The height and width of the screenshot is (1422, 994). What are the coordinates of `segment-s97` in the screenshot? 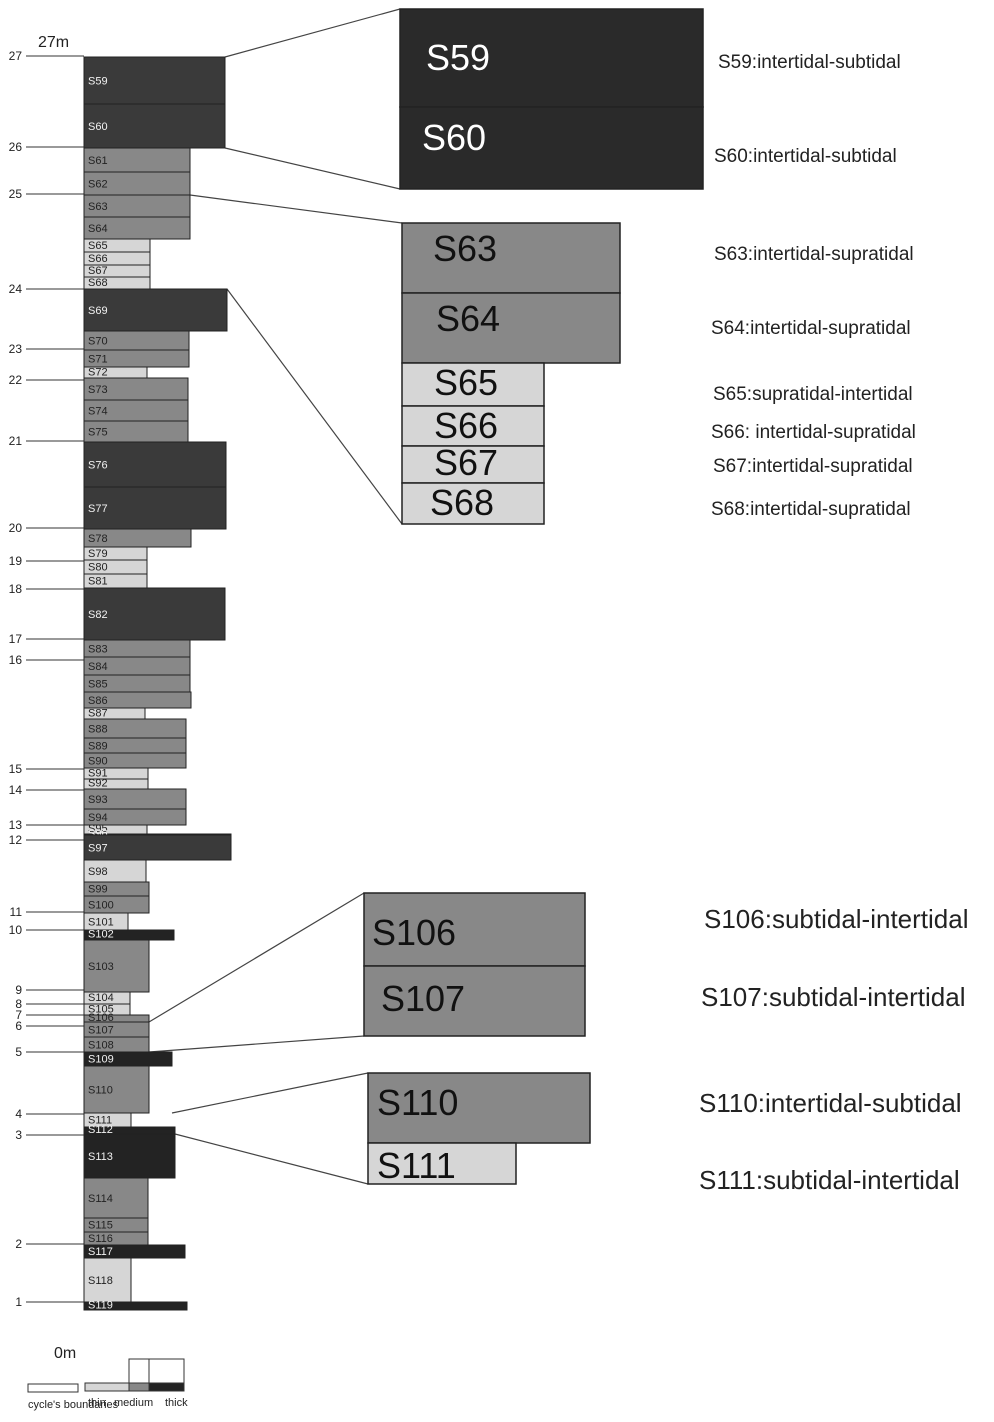 It's located at (157, 847).